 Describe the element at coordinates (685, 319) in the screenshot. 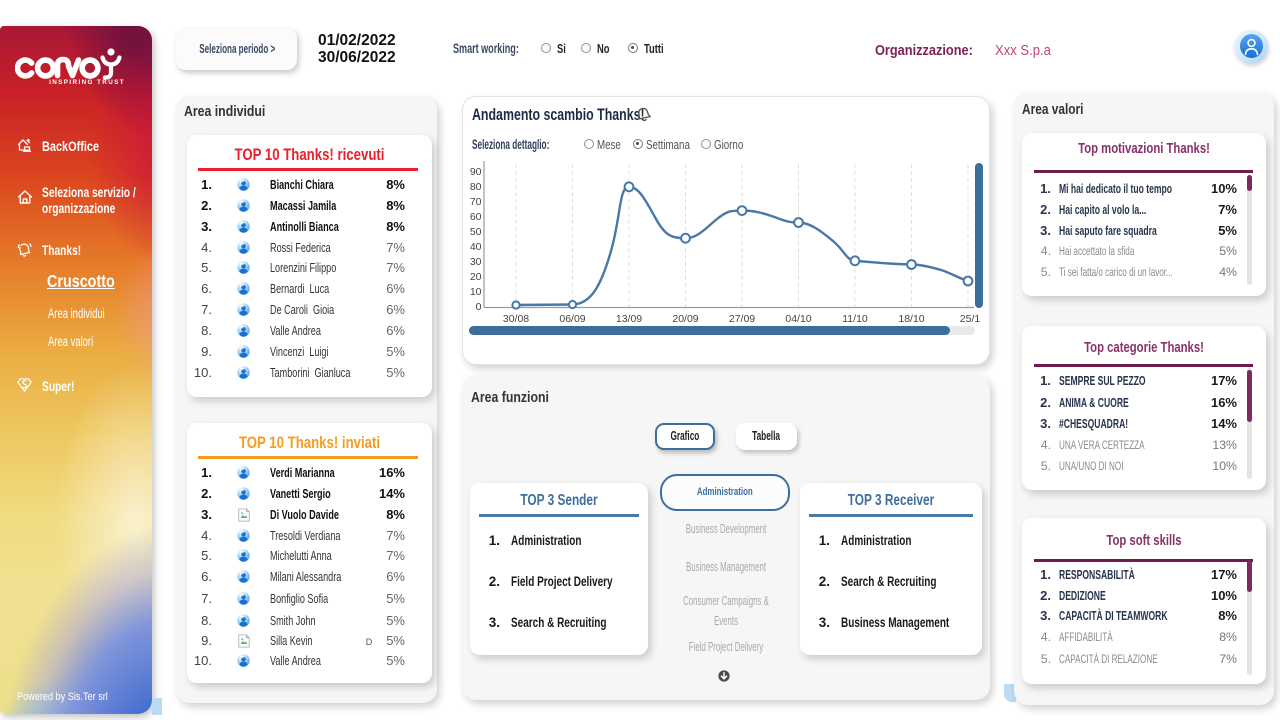

I see `svg-text: 20/09` at that location.